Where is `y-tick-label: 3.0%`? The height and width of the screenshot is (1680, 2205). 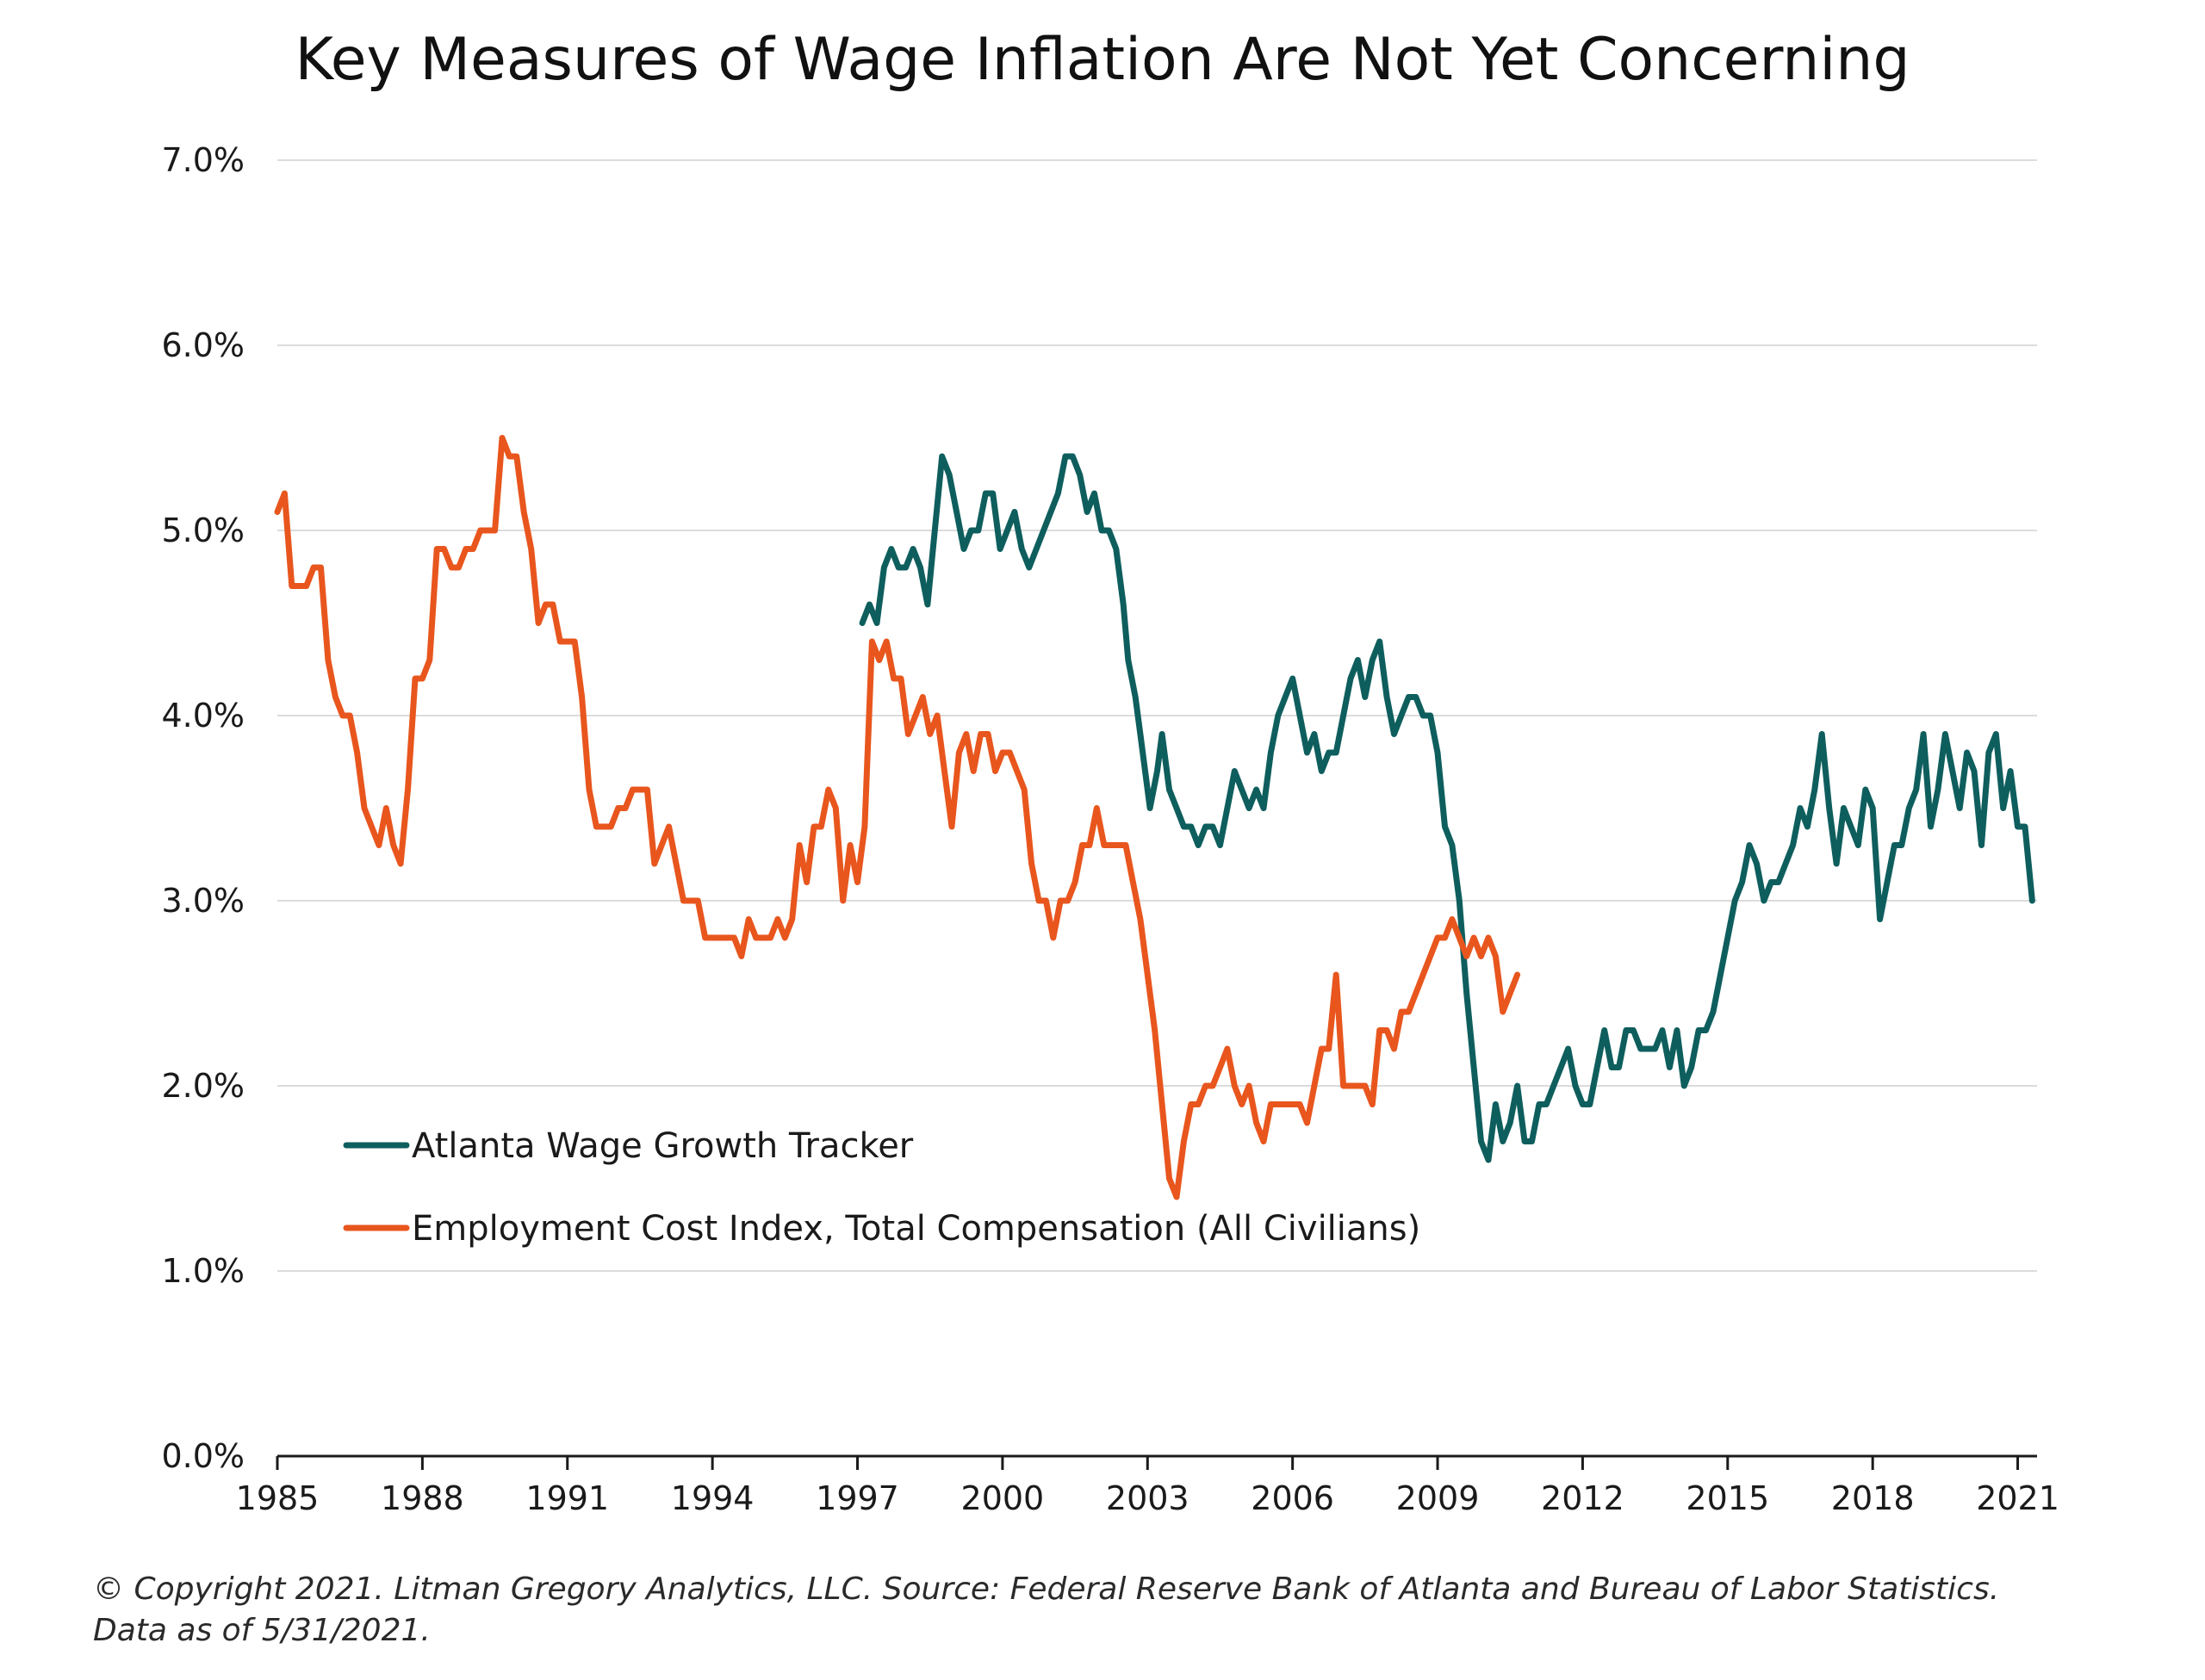 y-tick-label: 3.0% is located at coordinates (203, 901).